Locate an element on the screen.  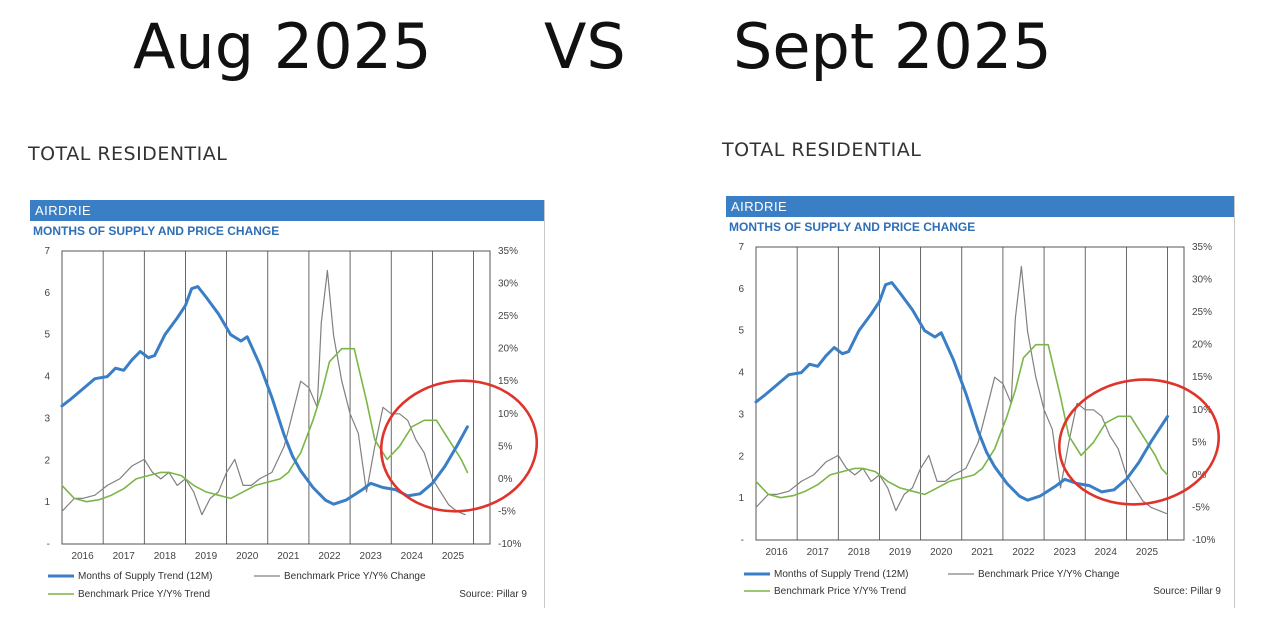
headline-sept-2025: Sept 2025 is located at coordinates (892, 46).